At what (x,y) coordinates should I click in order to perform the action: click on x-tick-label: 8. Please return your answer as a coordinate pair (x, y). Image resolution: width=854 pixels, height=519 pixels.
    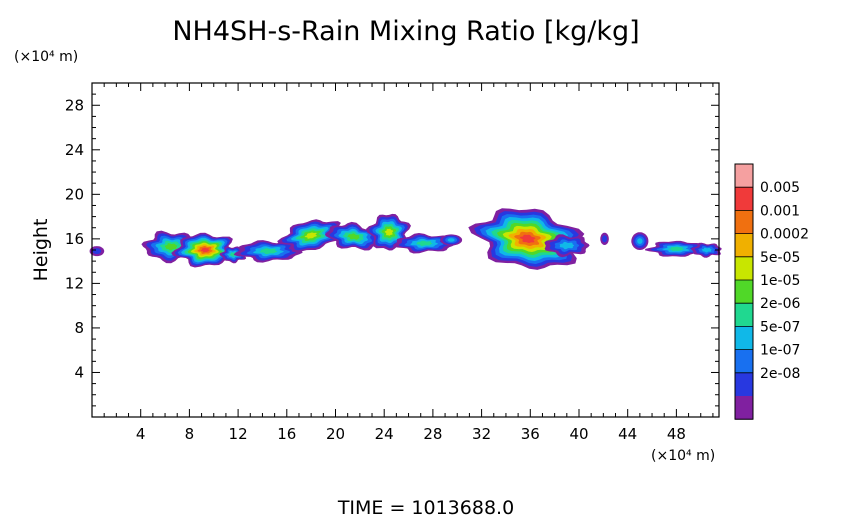
    Looking at the image, I should click on (190, 434).